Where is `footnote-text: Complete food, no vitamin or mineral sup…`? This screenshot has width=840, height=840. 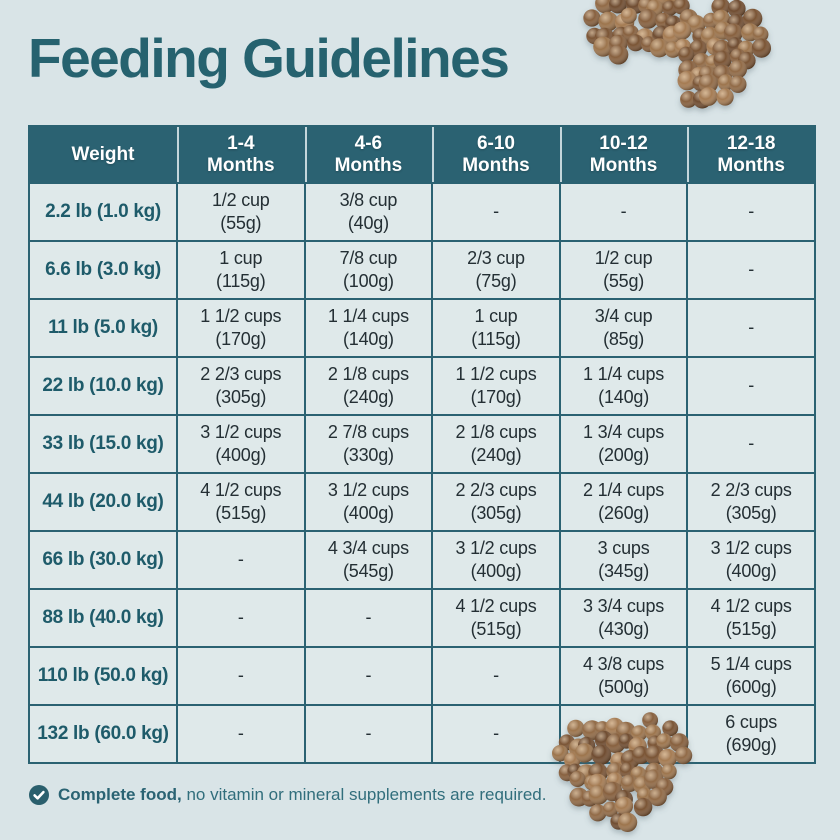
footnote-text: Complete food, no vitamin or mineral sup… is located at coordinates (302, 795).